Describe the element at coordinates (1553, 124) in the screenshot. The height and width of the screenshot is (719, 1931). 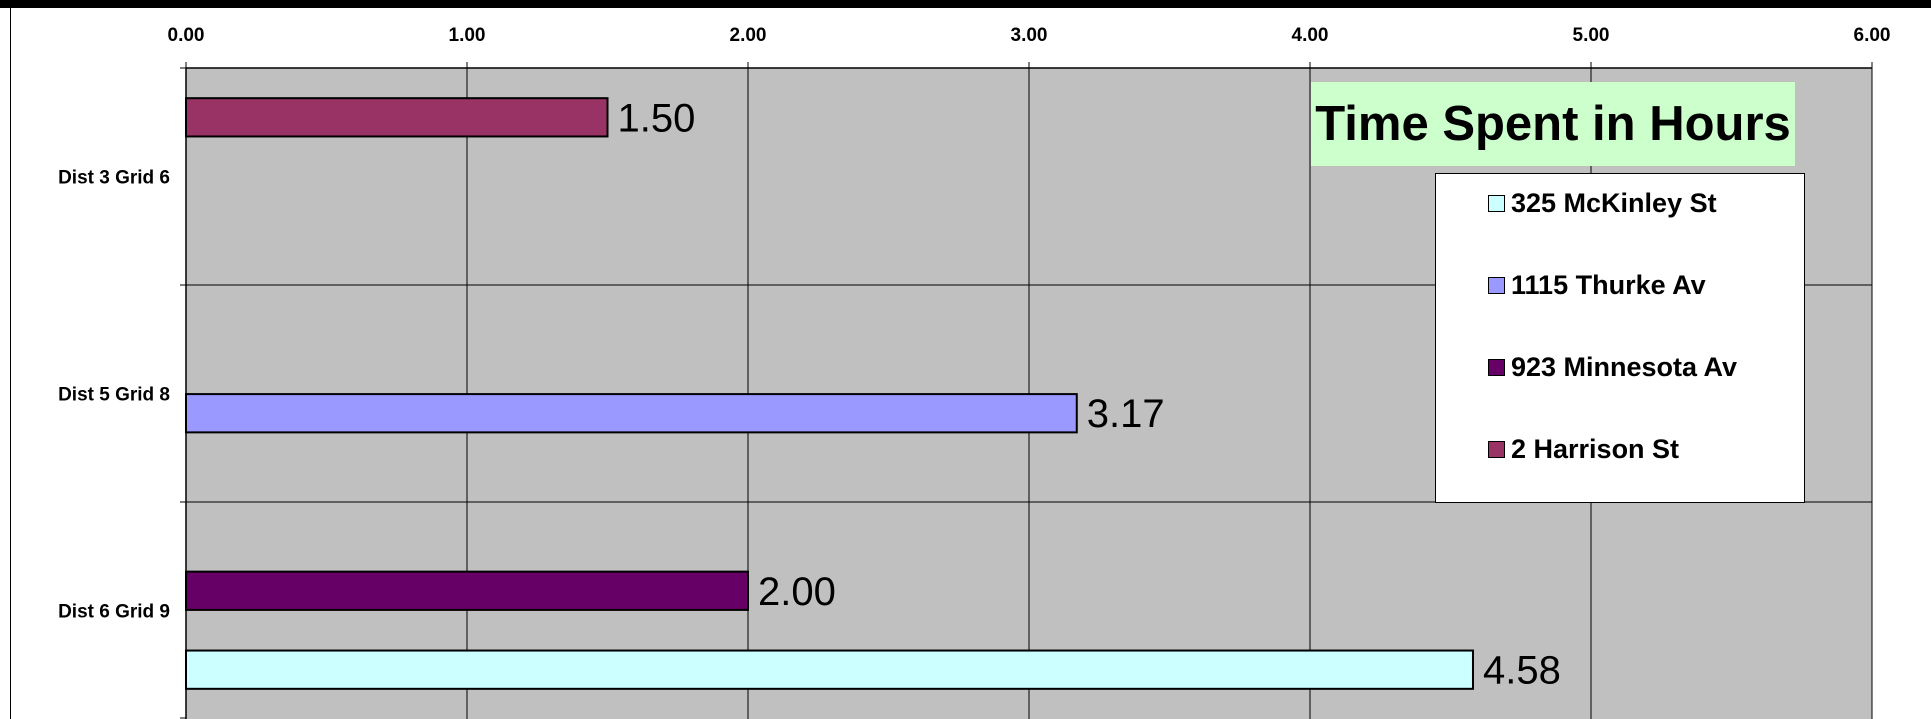
I see `chart-title: Time Spent in Hours` at that location.